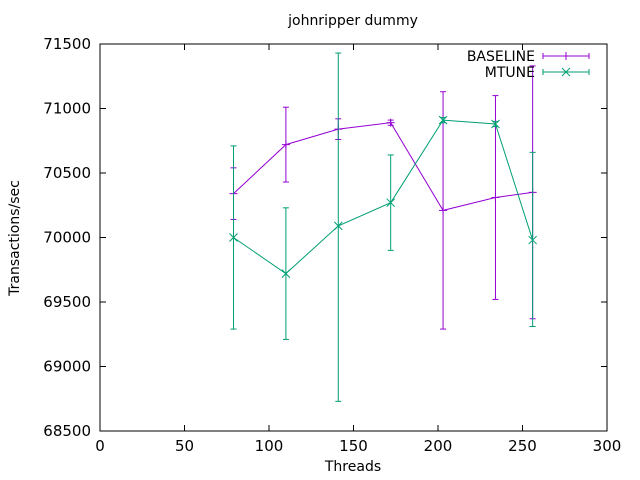  What do you see at coordinates (184, 446) in the screenshot?
I see `x-tick-label: 50` at bounding box center [184, 446].